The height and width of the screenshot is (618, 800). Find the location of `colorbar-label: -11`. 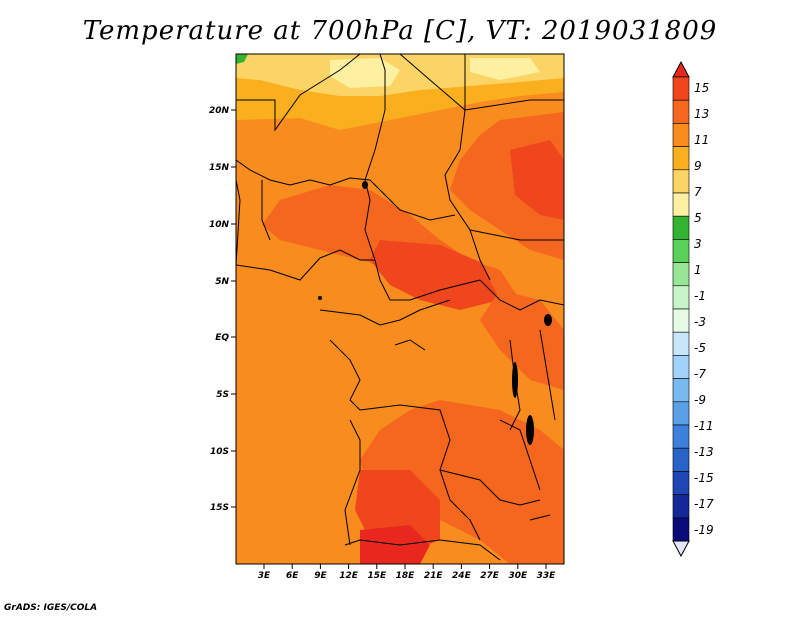

colorbar-label: -11 is located at coordinates (704, 426).